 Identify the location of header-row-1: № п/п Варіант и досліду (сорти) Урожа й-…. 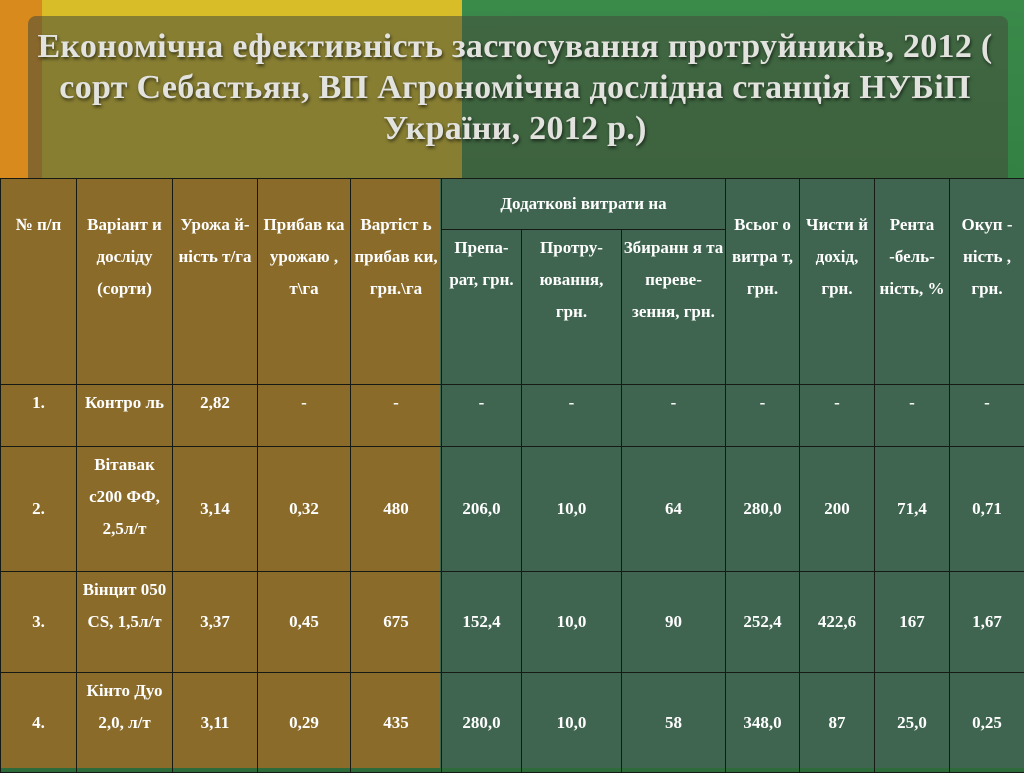
(512, 204).